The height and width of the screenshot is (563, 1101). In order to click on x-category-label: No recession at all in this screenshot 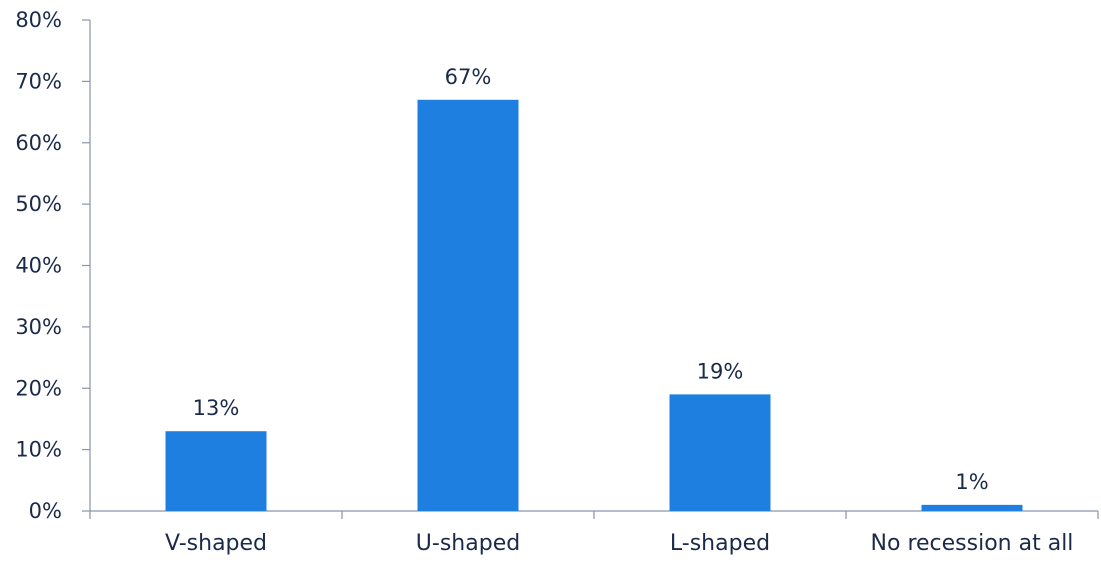, I will do `click(972, 543)`.